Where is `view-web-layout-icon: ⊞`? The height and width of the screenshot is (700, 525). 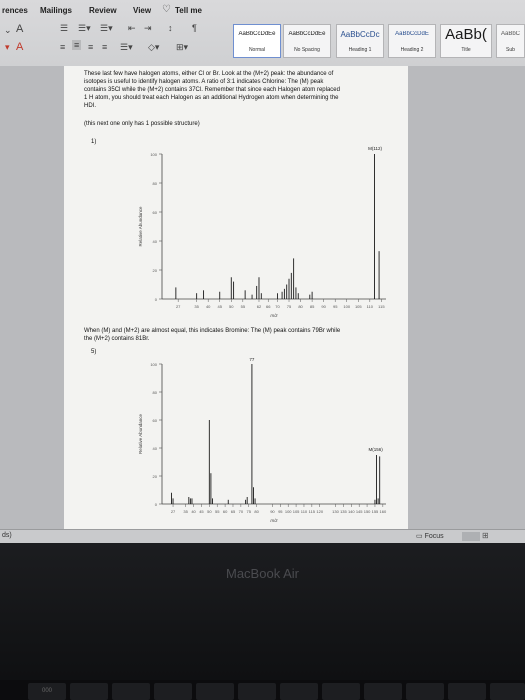 view-web-layout-icon: ⊞ is located at coordinates (485, 535).